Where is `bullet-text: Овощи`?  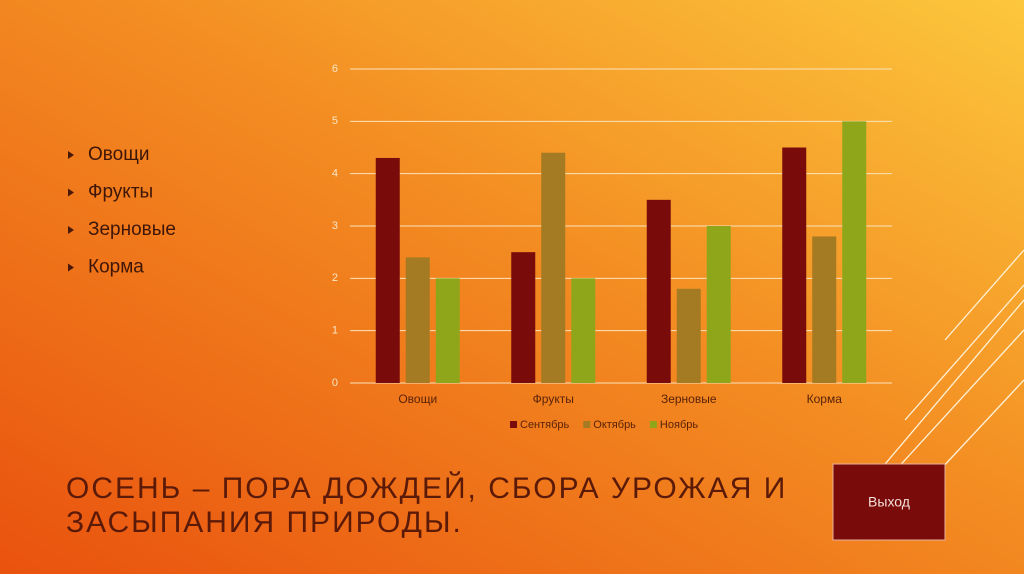
bullet-text: Овощи is located at coordinates (118, 154).